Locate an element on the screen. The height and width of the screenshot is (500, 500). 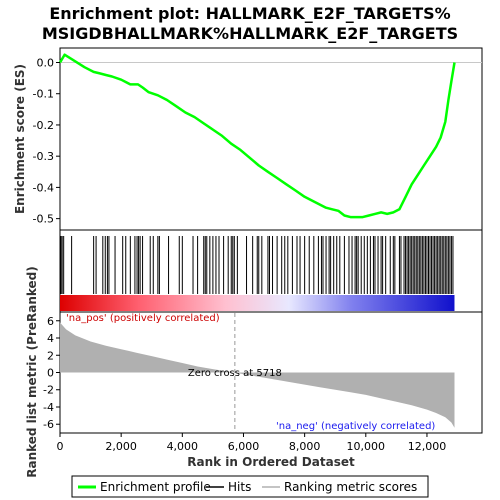
x-tick-label: 2,000 is located at coordinates (121, 446).